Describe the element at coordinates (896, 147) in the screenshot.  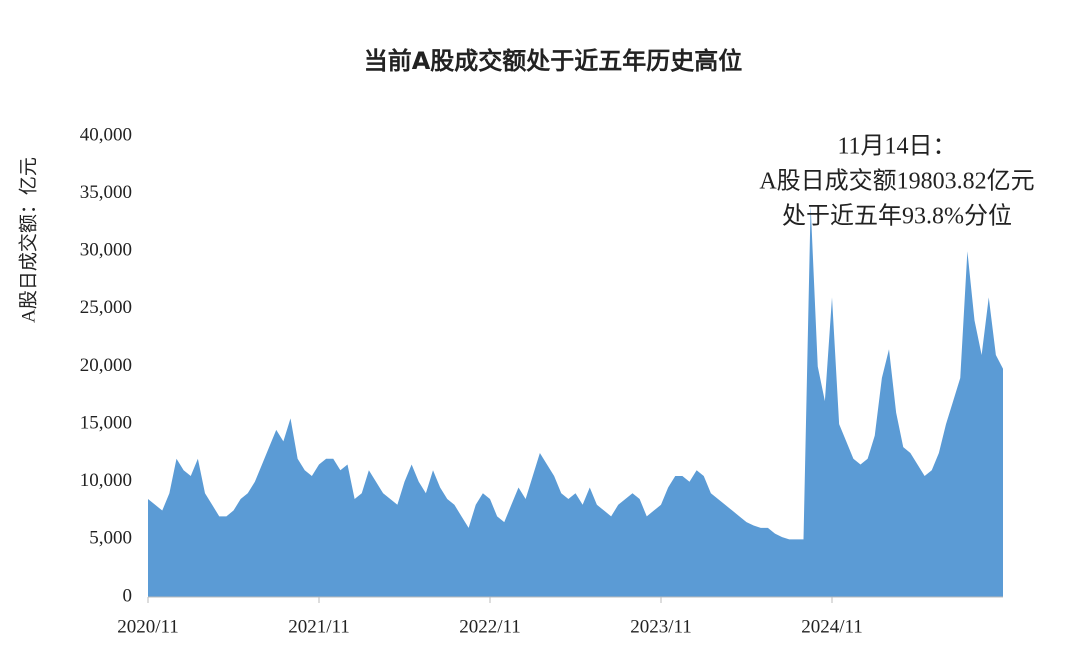
I see `annotation: 11月14日：` at that location.